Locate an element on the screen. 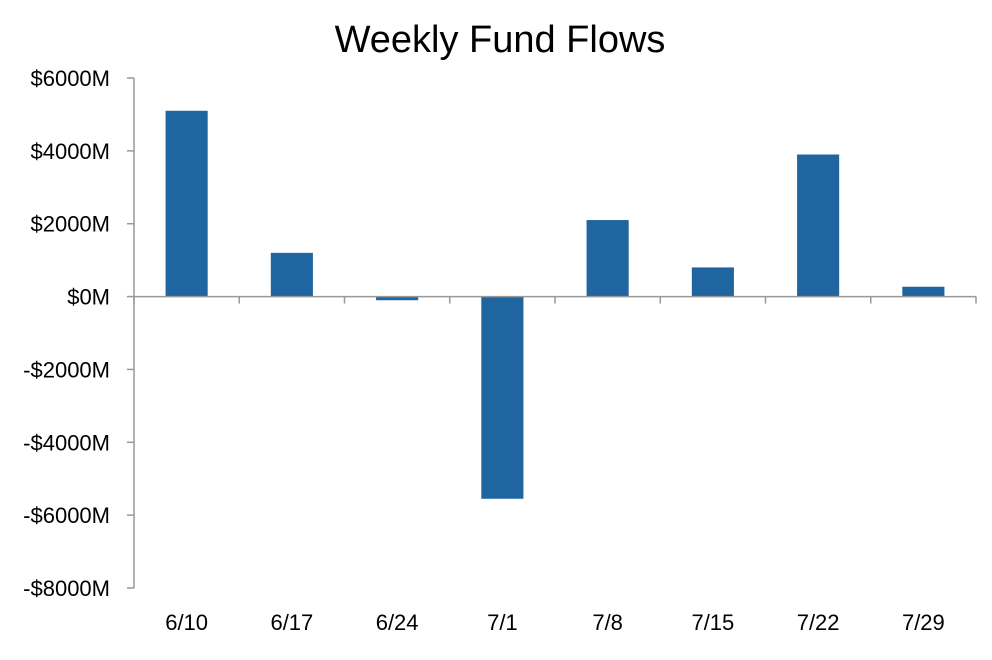  y-tick-label: $4000M is located at coordinates (70, 151).